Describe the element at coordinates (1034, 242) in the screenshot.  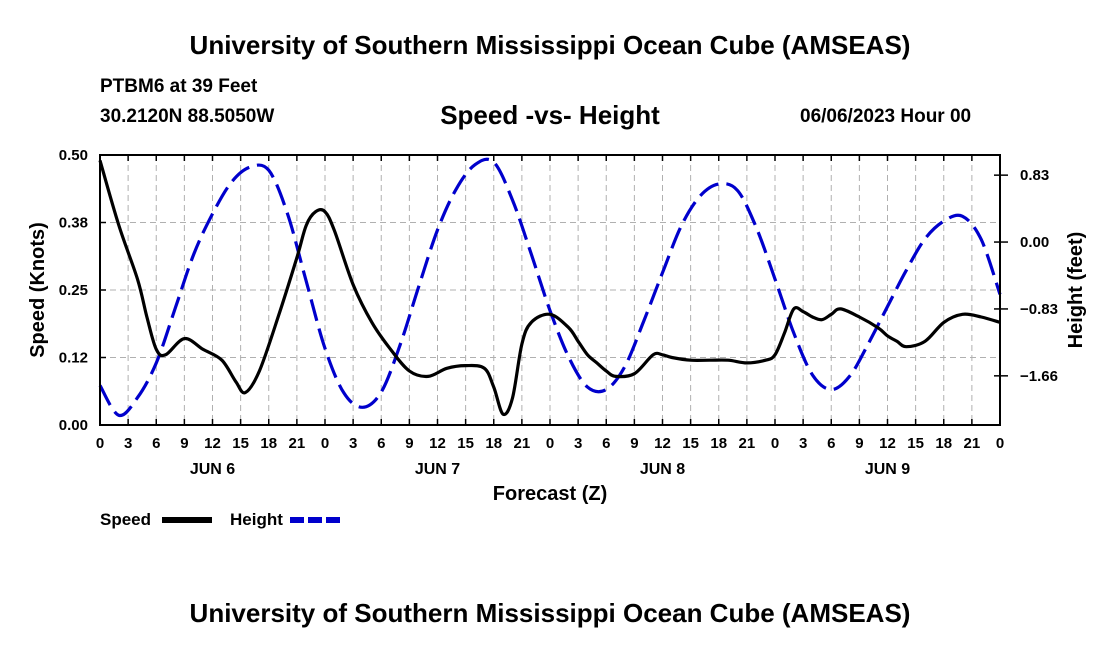
I see `y2-tick-label: 0.00` at that location.